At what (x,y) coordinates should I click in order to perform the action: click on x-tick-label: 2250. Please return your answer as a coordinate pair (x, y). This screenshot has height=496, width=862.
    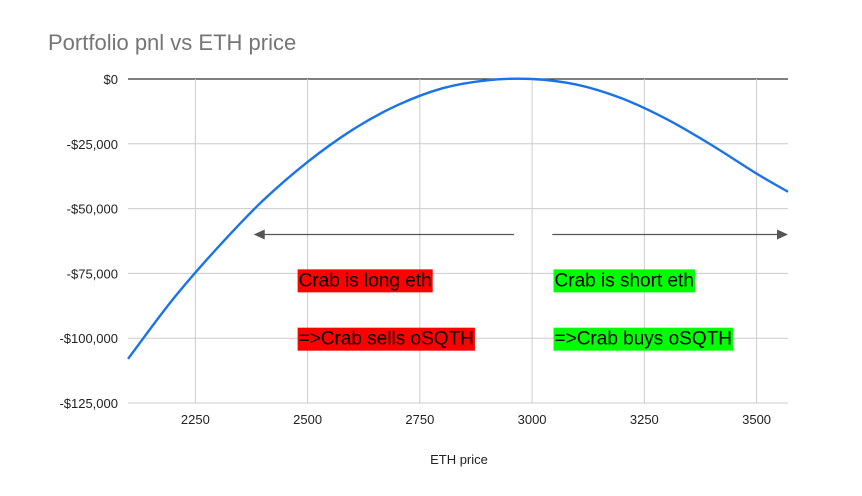
    Looking at the image, I should click on (195, 419).